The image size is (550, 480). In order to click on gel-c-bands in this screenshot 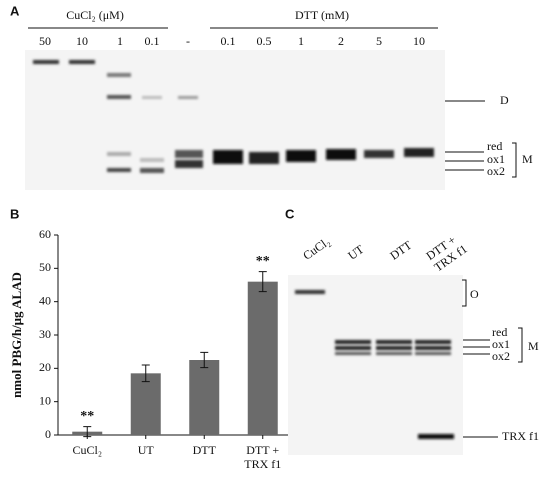, I will do `click(374, 364)`.